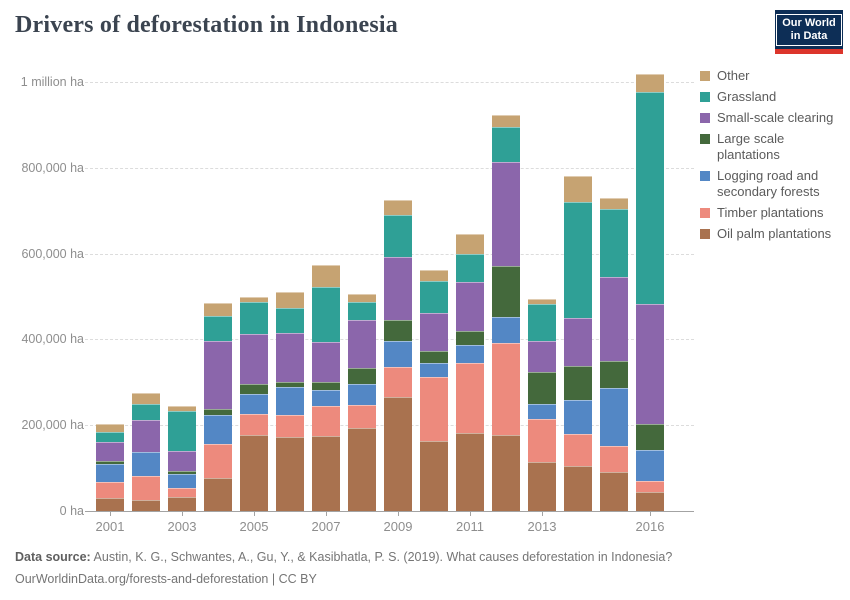 The image size is (850, 600). What do you see at coordinates (290, 400) in the screenshot?
I see `bar-segment-logging-road-and-secondary-forests-2006` at bounding box center [290, 400].